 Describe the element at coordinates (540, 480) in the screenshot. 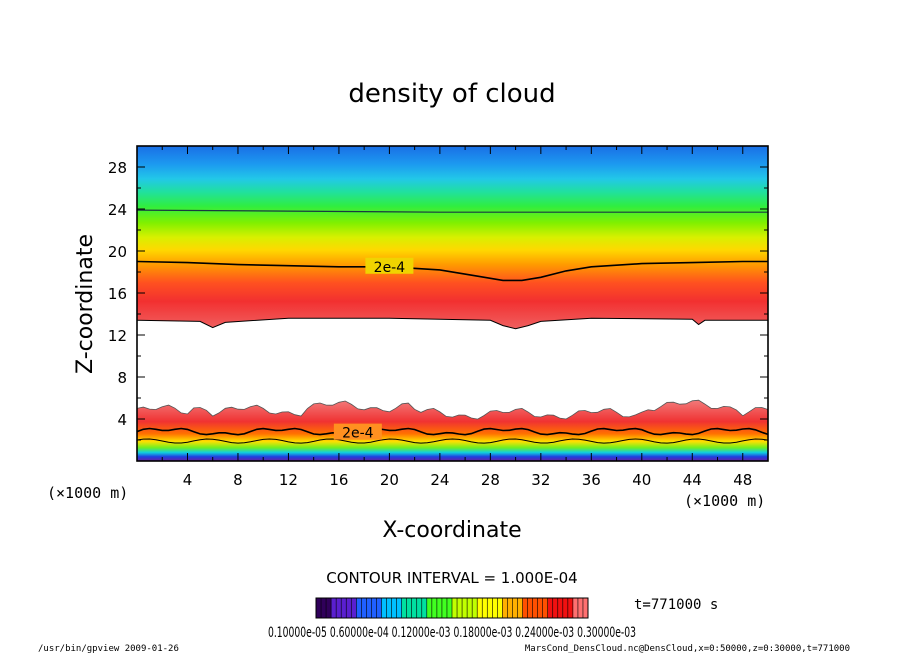

I see `x-tick-label: 32` at that location.